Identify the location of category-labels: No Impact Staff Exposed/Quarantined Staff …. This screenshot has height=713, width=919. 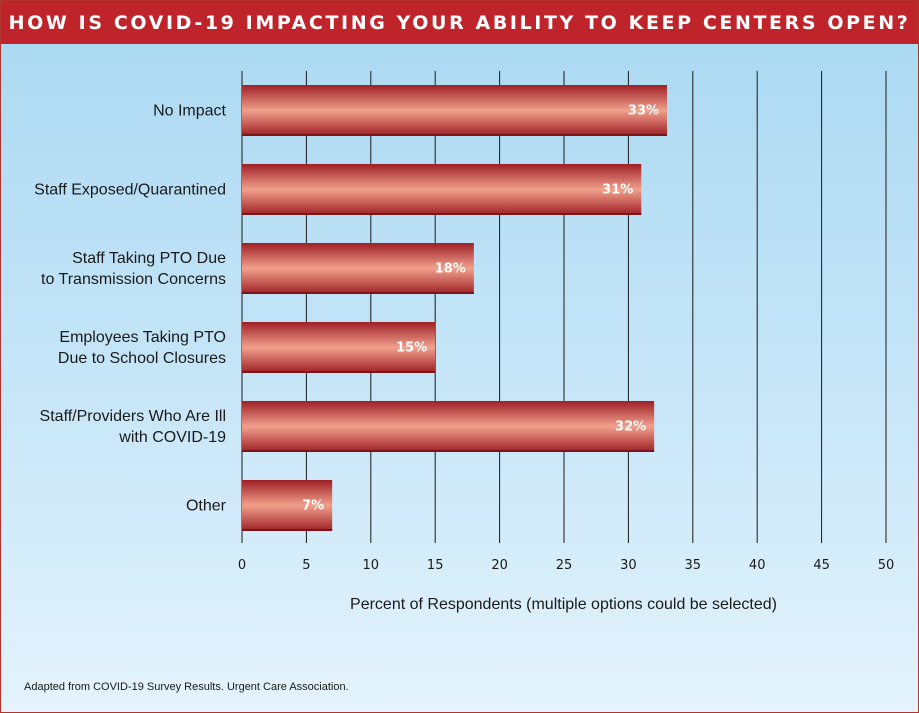
(130, 309).